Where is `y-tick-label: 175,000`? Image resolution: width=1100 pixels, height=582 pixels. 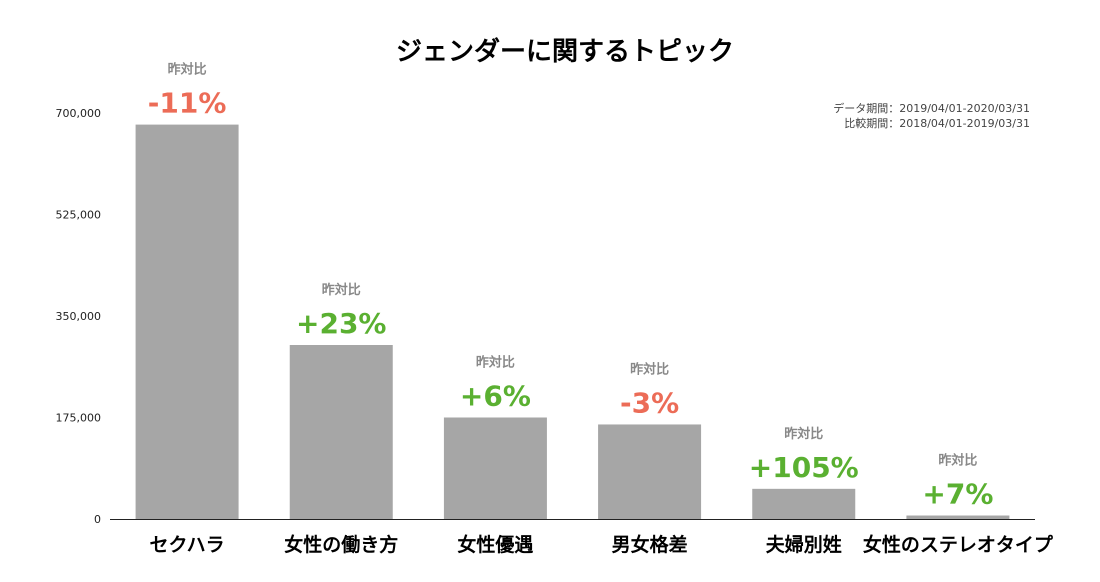 y-tick-label: 175,000 is located at coordinates (79, 418).